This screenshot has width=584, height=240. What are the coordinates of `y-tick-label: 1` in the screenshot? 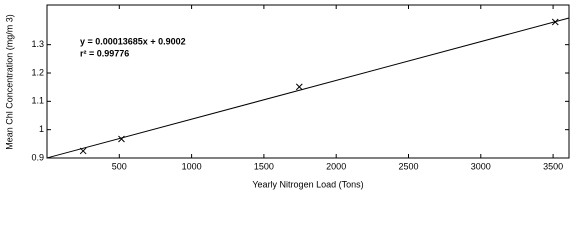 It's located at (41, 129).